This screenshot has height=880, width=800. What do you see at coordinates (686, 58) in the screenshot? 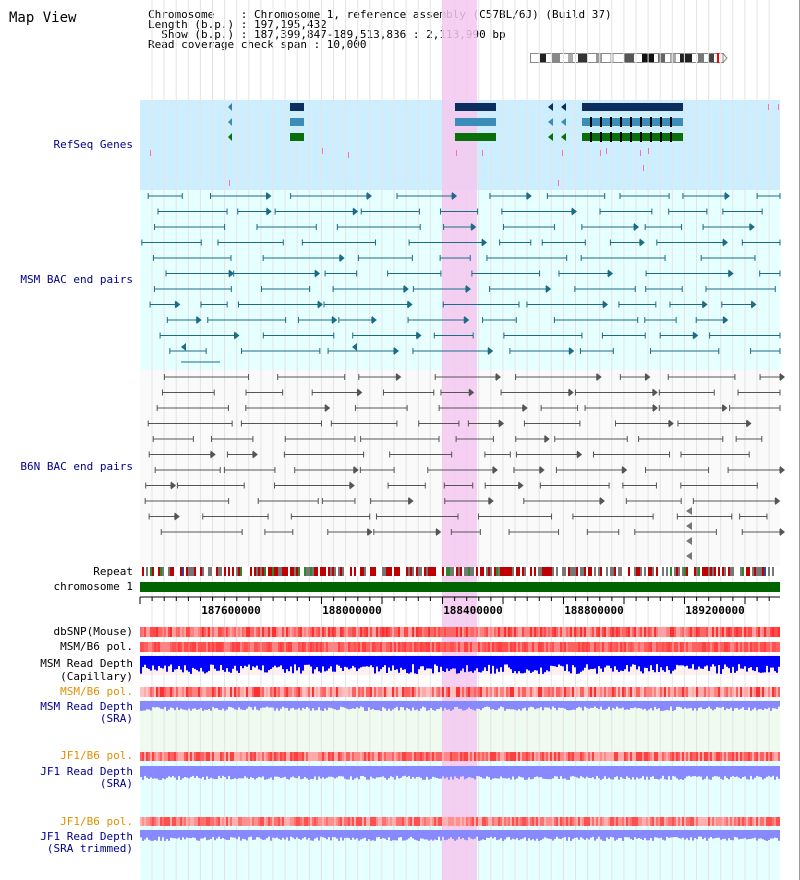
I see `ideogram-band` at bounding box center [686, 58].